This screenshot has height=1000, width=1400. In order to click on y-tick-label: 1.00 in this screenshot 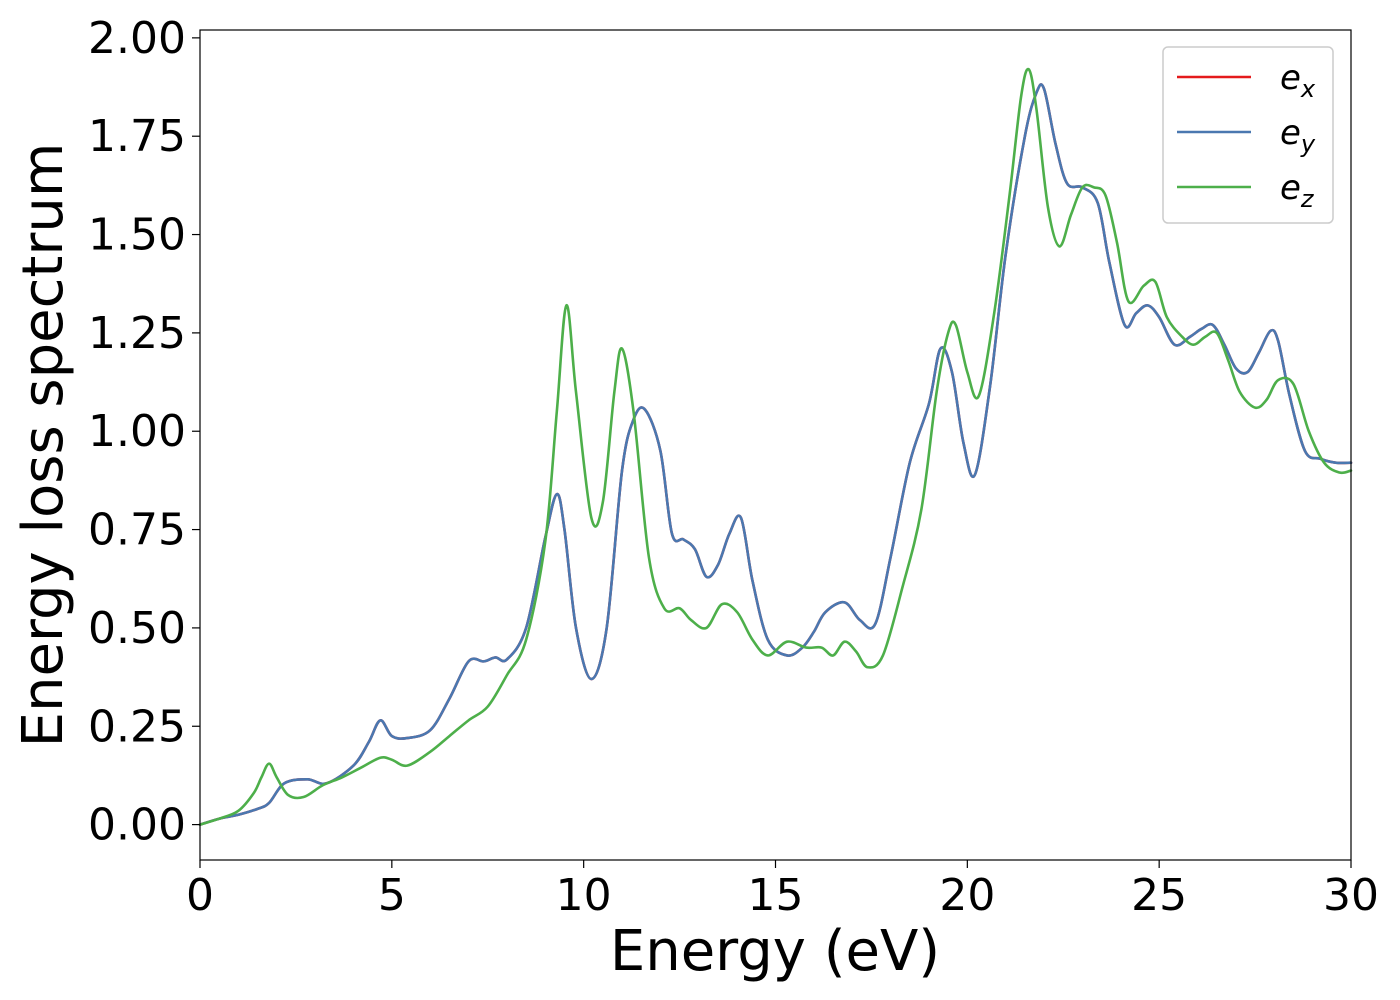, I will do `click(137, 431)`.